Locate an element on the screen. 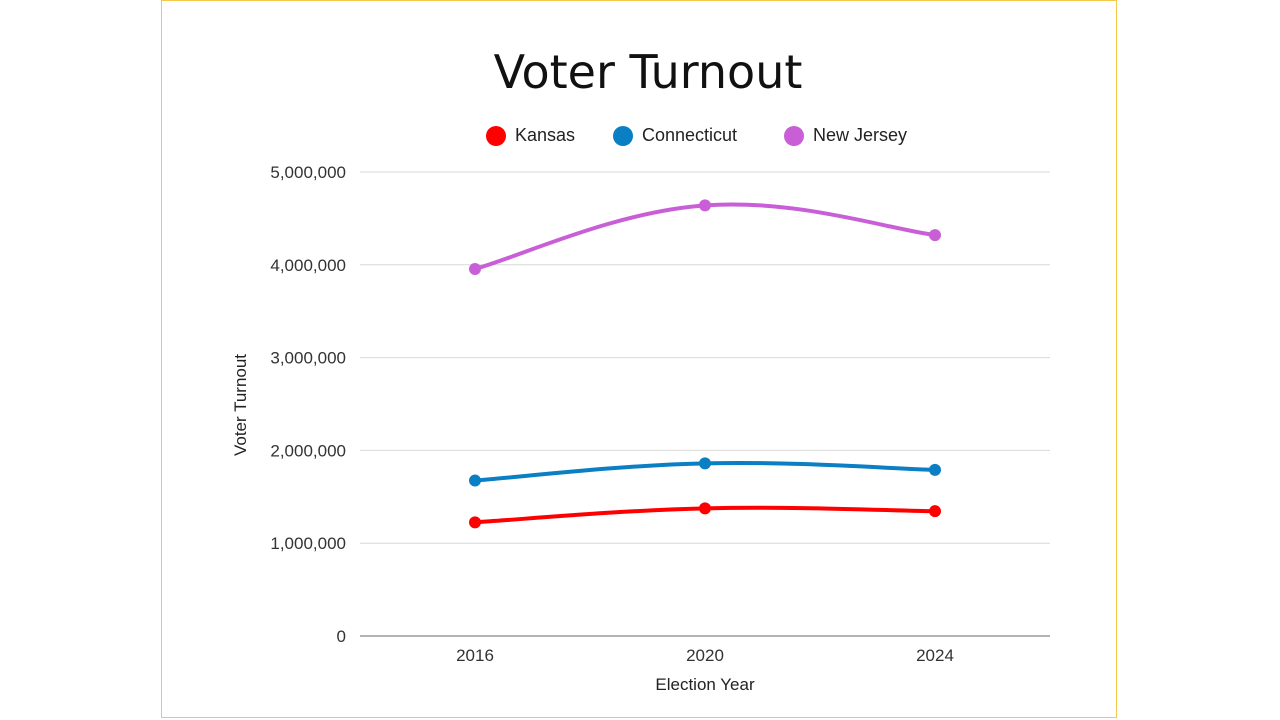 The width and height of the screenshot is (1280, 720). x-tick-label: 2020 is located at coordinates (705, 655).